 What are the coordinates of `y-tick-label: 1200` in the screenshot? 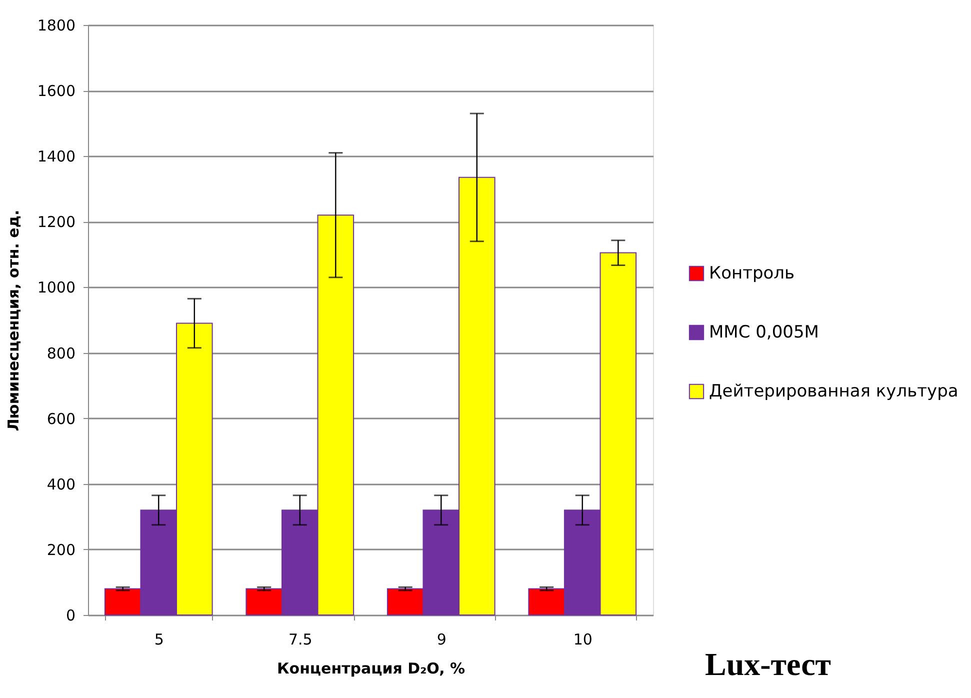 It's located at (56, 222).